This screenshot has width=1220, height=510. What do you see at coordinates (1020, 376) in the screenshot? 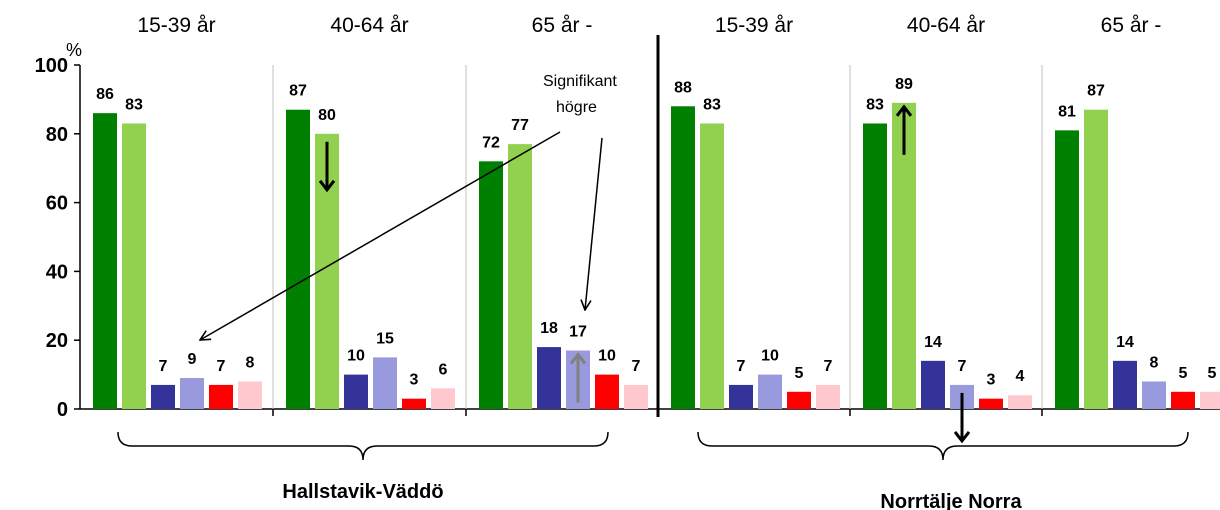
I see `data-label: 4` at bounding box center [1020, 376].